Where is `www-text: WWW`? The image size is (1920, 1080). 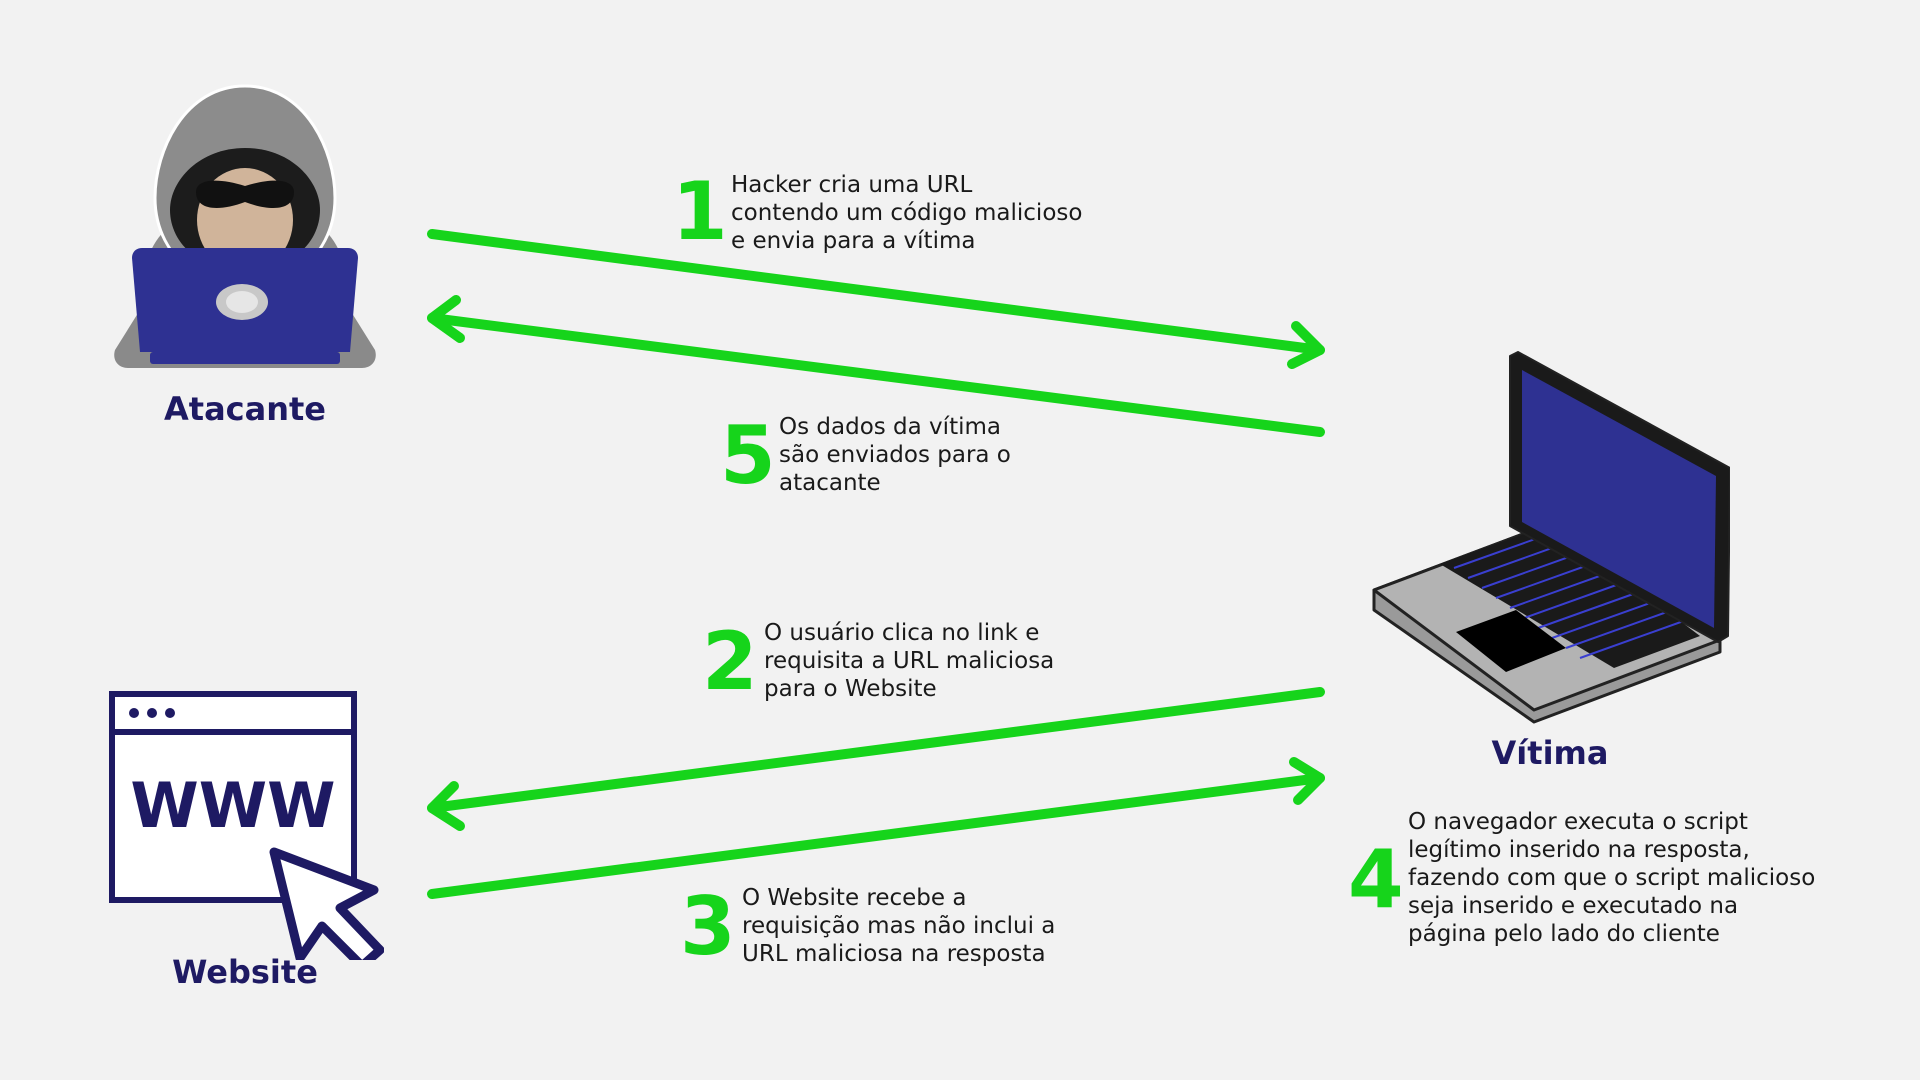
www-text: WWW is located at coordinates (232, 805).